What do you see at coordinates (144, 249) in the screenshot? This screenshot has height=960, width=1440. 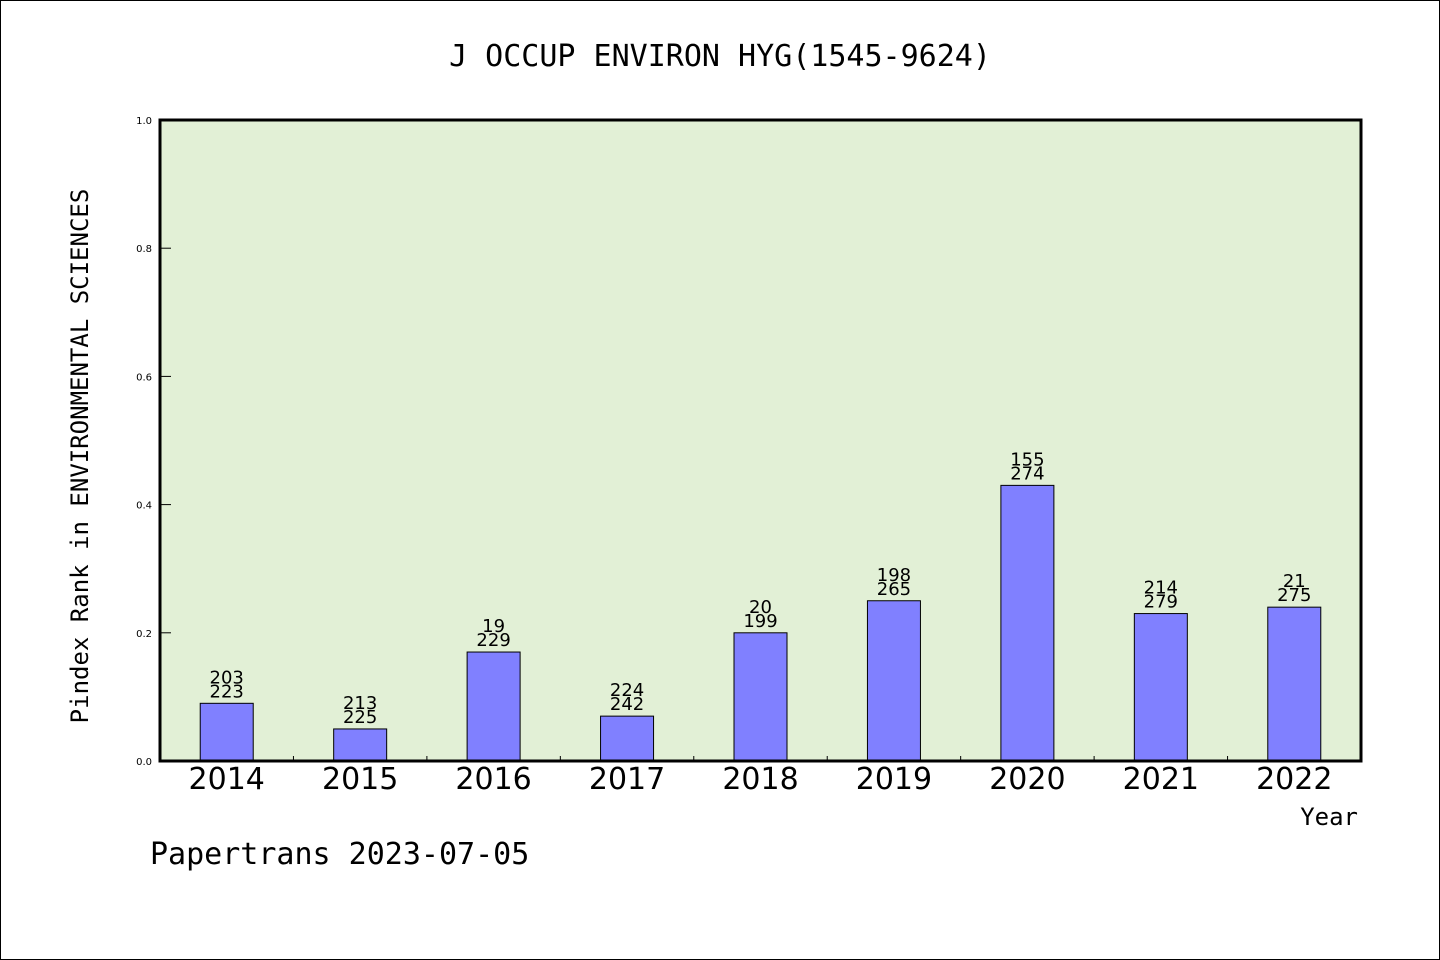 I see `y-tick-label: 0.8` at bounding box center [144, 249].